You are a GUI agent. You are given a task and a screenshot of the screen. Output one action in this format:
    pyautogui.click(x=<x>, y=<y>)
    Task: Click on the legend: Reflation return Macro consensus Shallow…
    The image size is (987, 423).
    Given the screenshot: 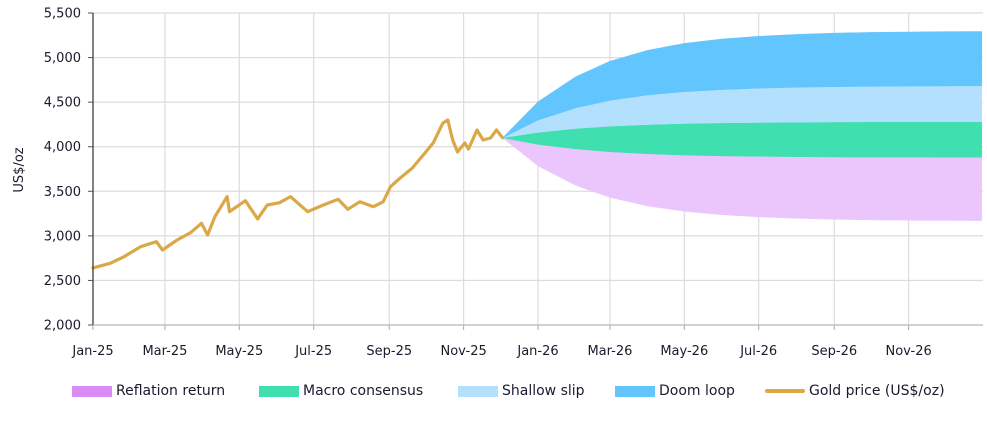 What is the action you would take?
    pyautogui.click(x=493, y=391)
    